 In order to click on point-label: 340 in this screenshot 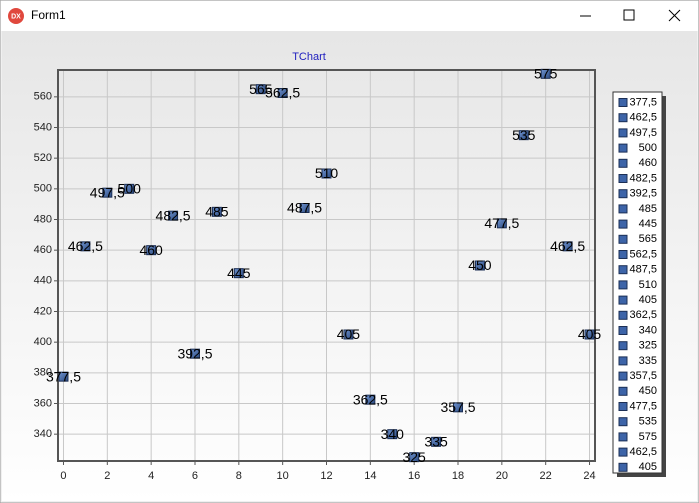, I will do `click(393, 434)`.